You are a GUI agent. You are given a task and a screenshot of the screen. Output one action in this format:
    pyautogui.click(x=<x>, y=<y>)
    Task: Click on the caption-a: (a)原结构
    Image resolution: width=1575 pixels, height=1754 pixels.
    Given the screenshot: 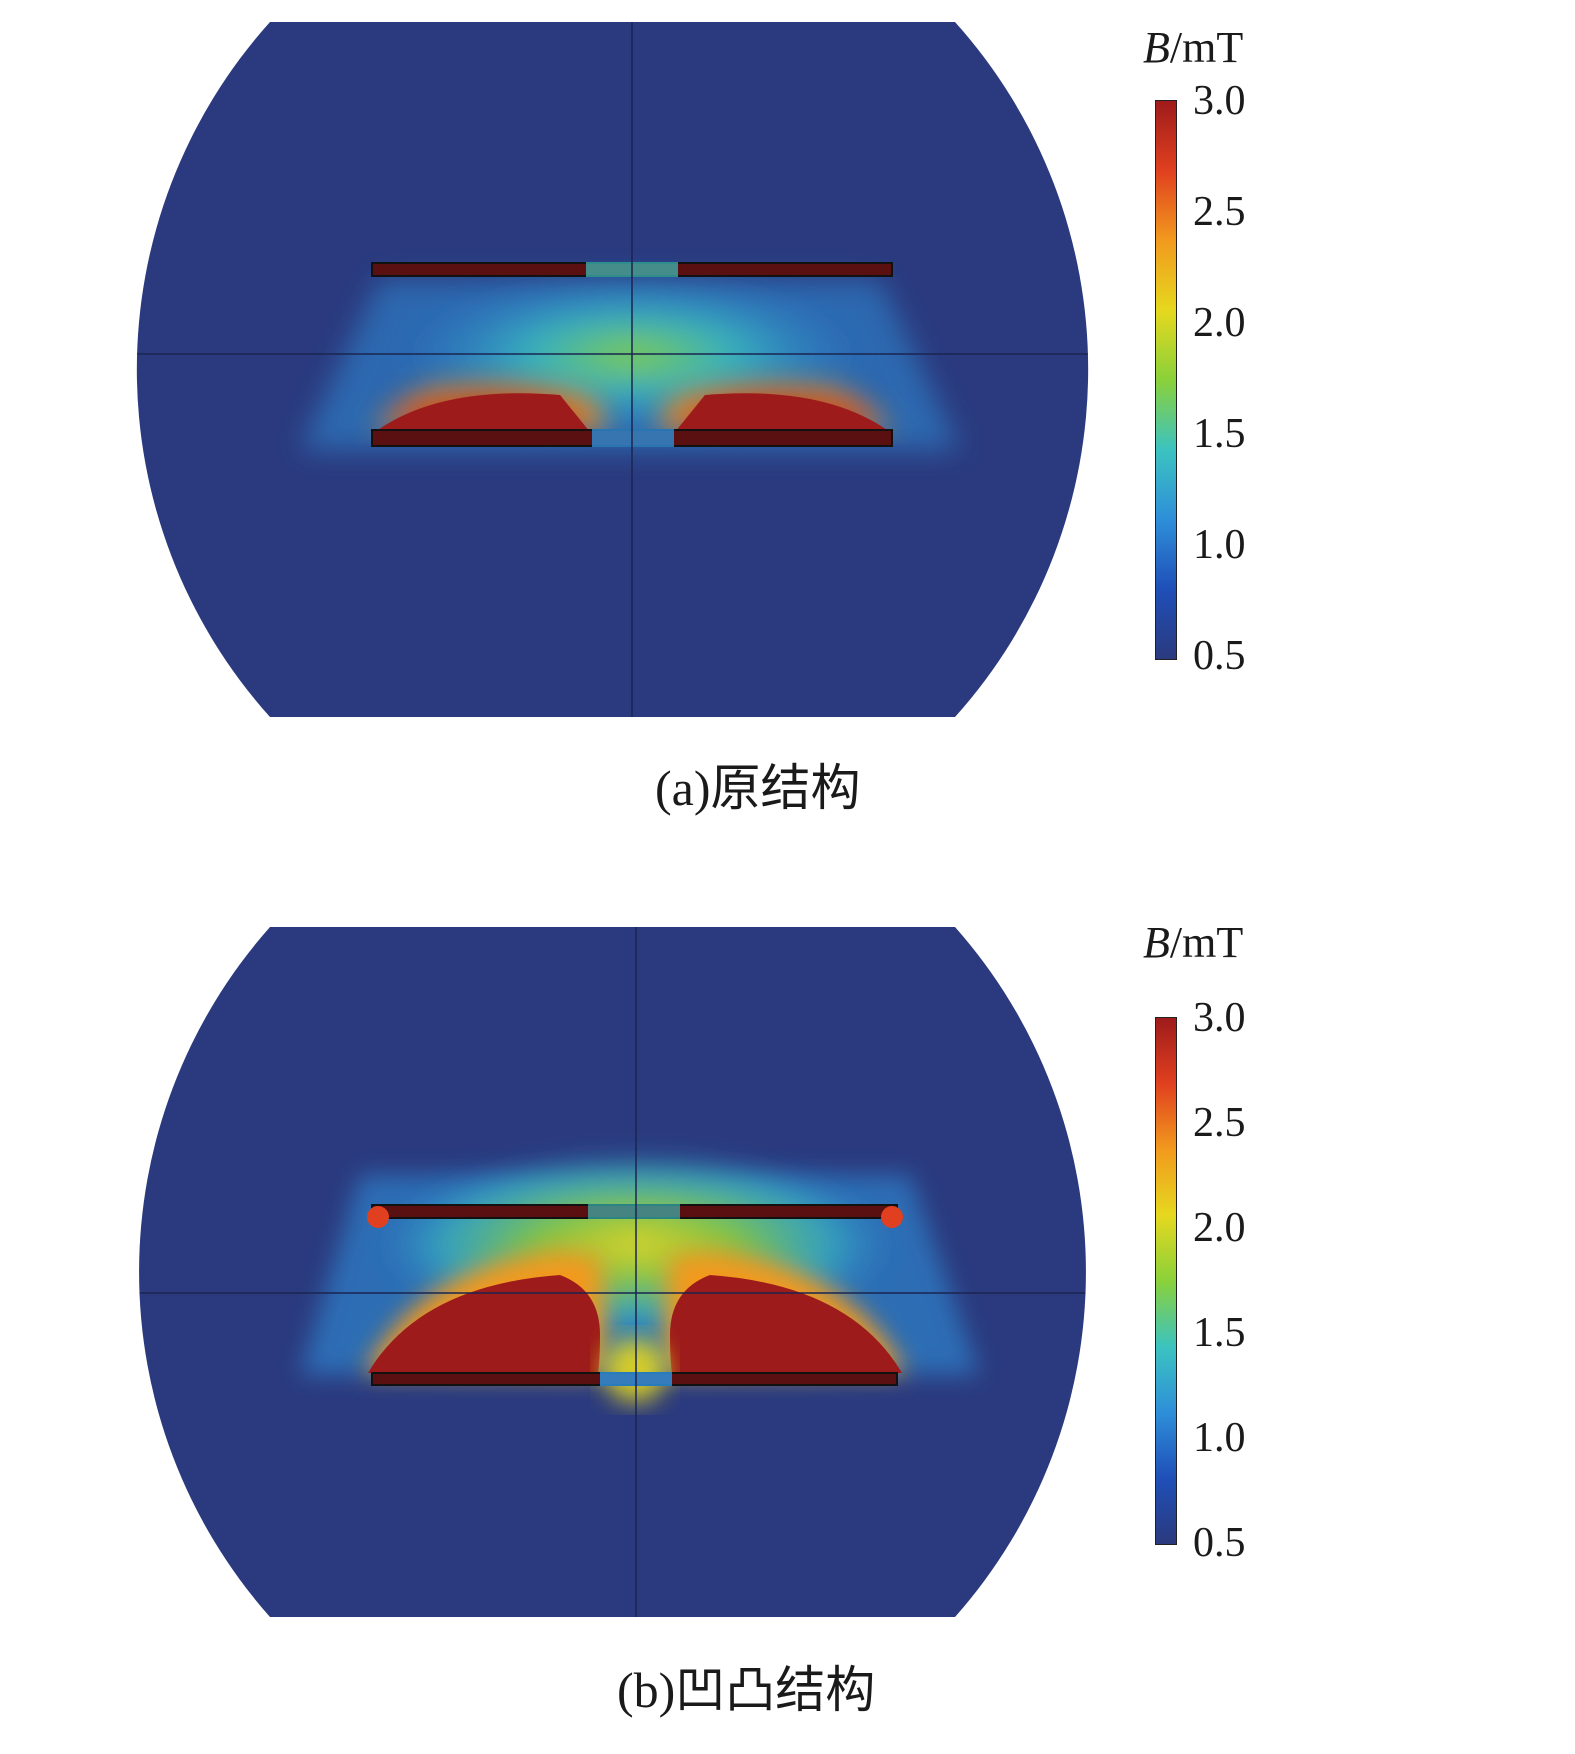 What is the action you would take?
    pyautogui.click(x=758, y=788)
    